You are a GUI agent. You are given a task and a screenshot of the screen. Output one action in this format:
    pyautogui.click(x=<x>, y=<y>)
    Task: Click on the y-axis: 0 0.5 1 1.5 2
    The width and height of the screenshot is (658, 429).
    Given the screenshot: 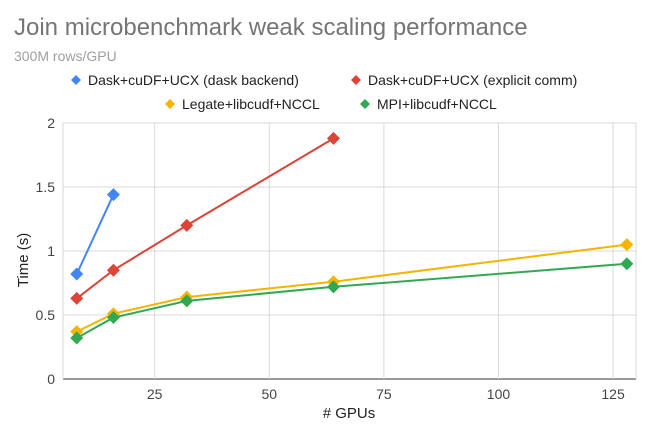 What is the action you would take?
    pyautogui.click(x=46, y=251)
    